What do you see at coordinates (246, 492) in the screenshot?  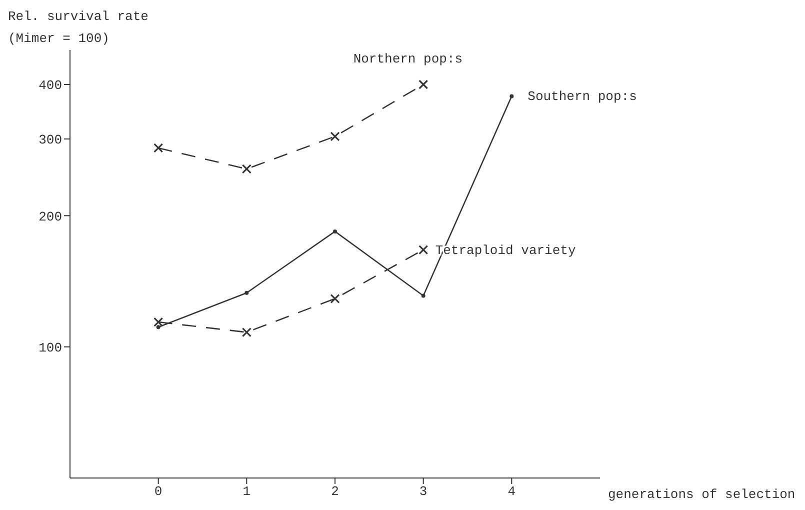 I see `x-tick-label: 1` at bounding box center [246, 492].